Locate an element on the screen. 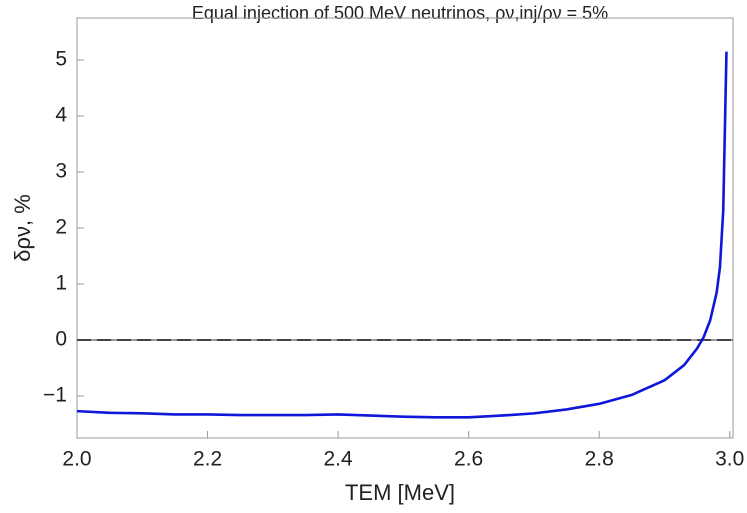 The width and height of the screenshot is (747, 513). x-axis-label: TEM [MeV] is located at coordinates (400, 492).